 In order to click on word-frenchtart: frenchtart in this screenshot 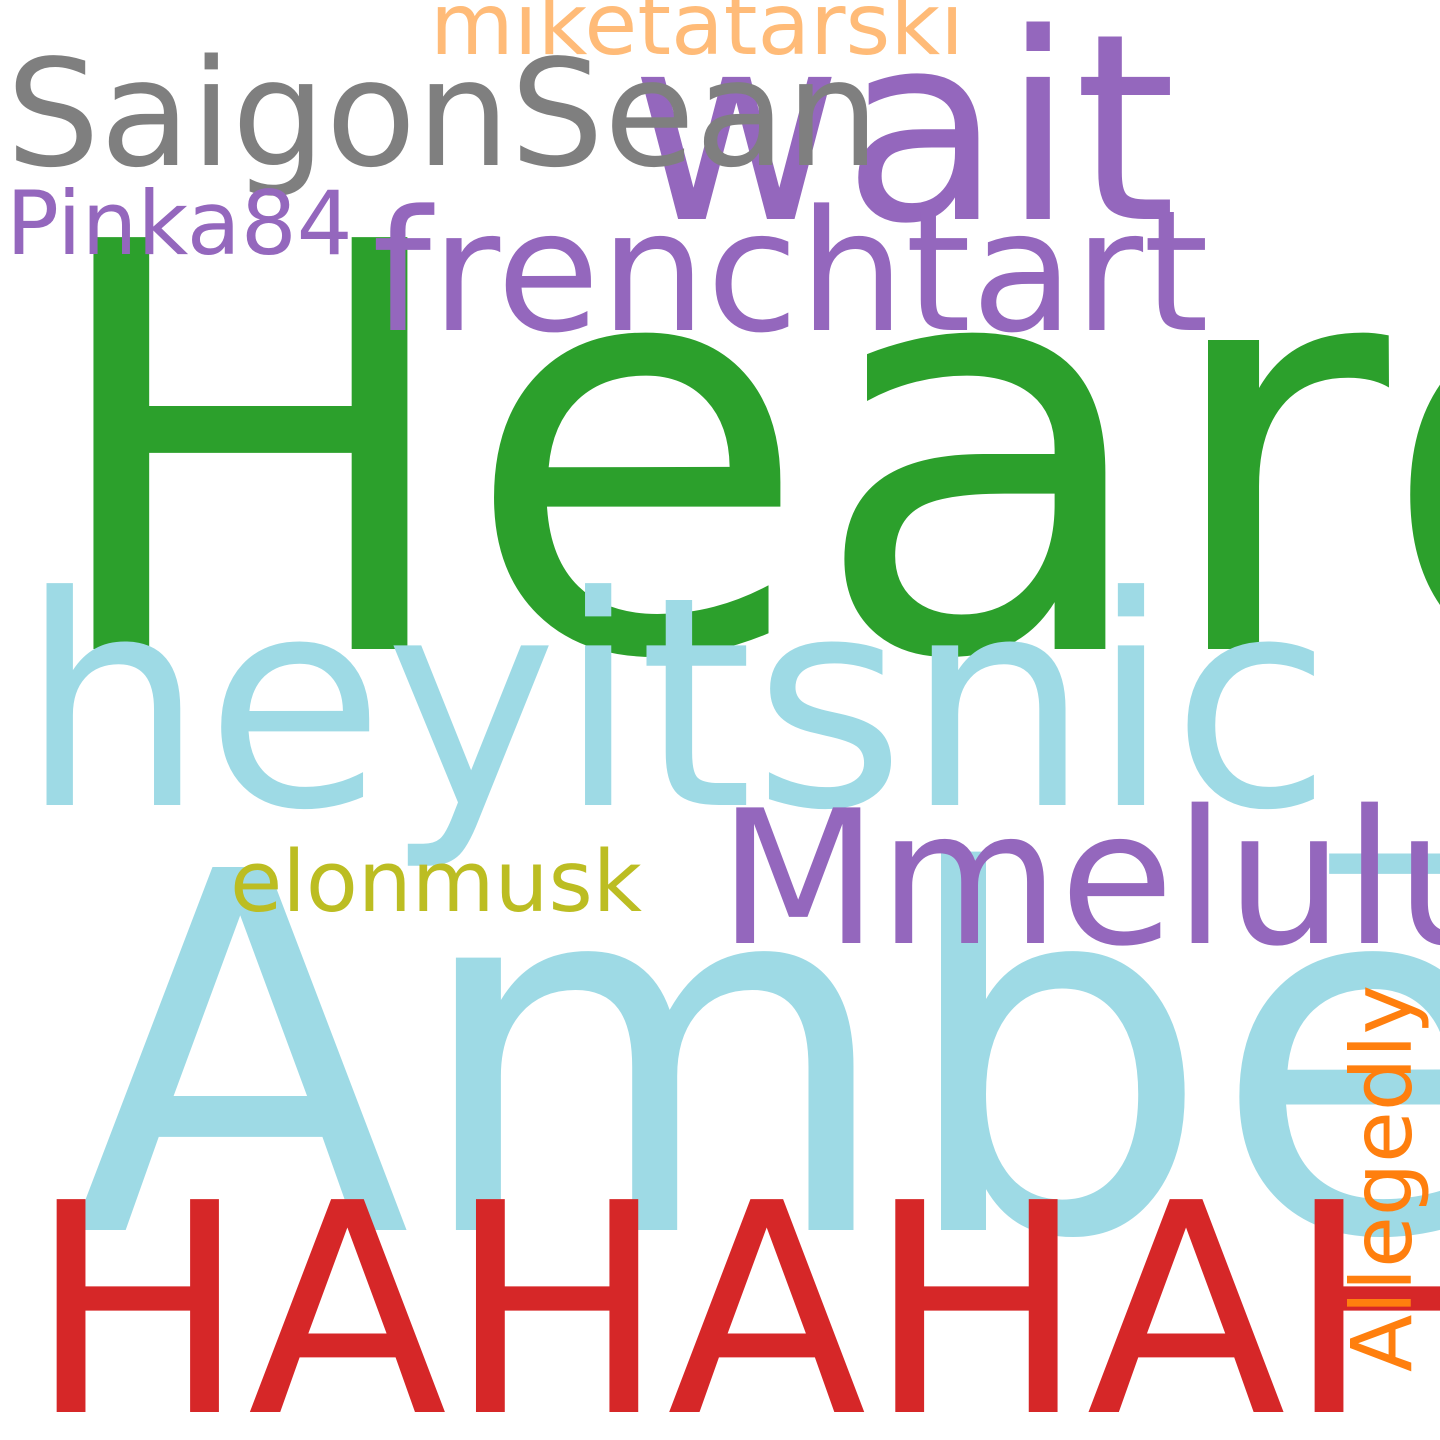, I will do `click(790, 272)`.